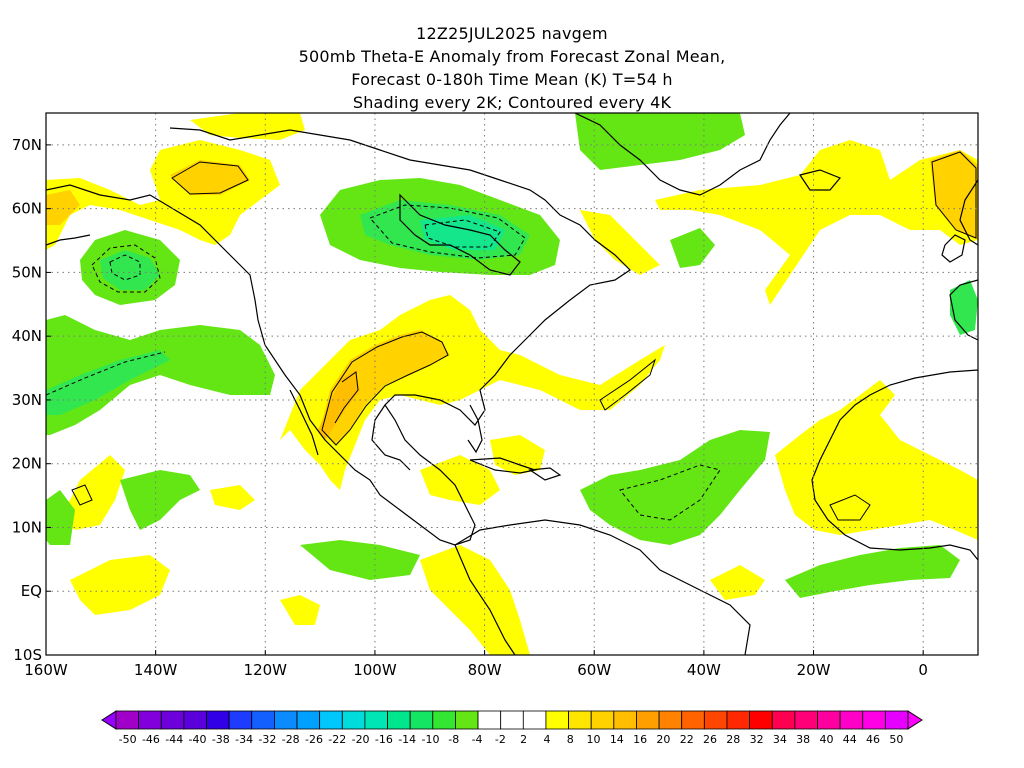 Image resolution: width=1024 pixels, height=768 pixels. Describe the element at coordinates (375, 670) in the screenshot. I see `lon-label: 100W` at that location.